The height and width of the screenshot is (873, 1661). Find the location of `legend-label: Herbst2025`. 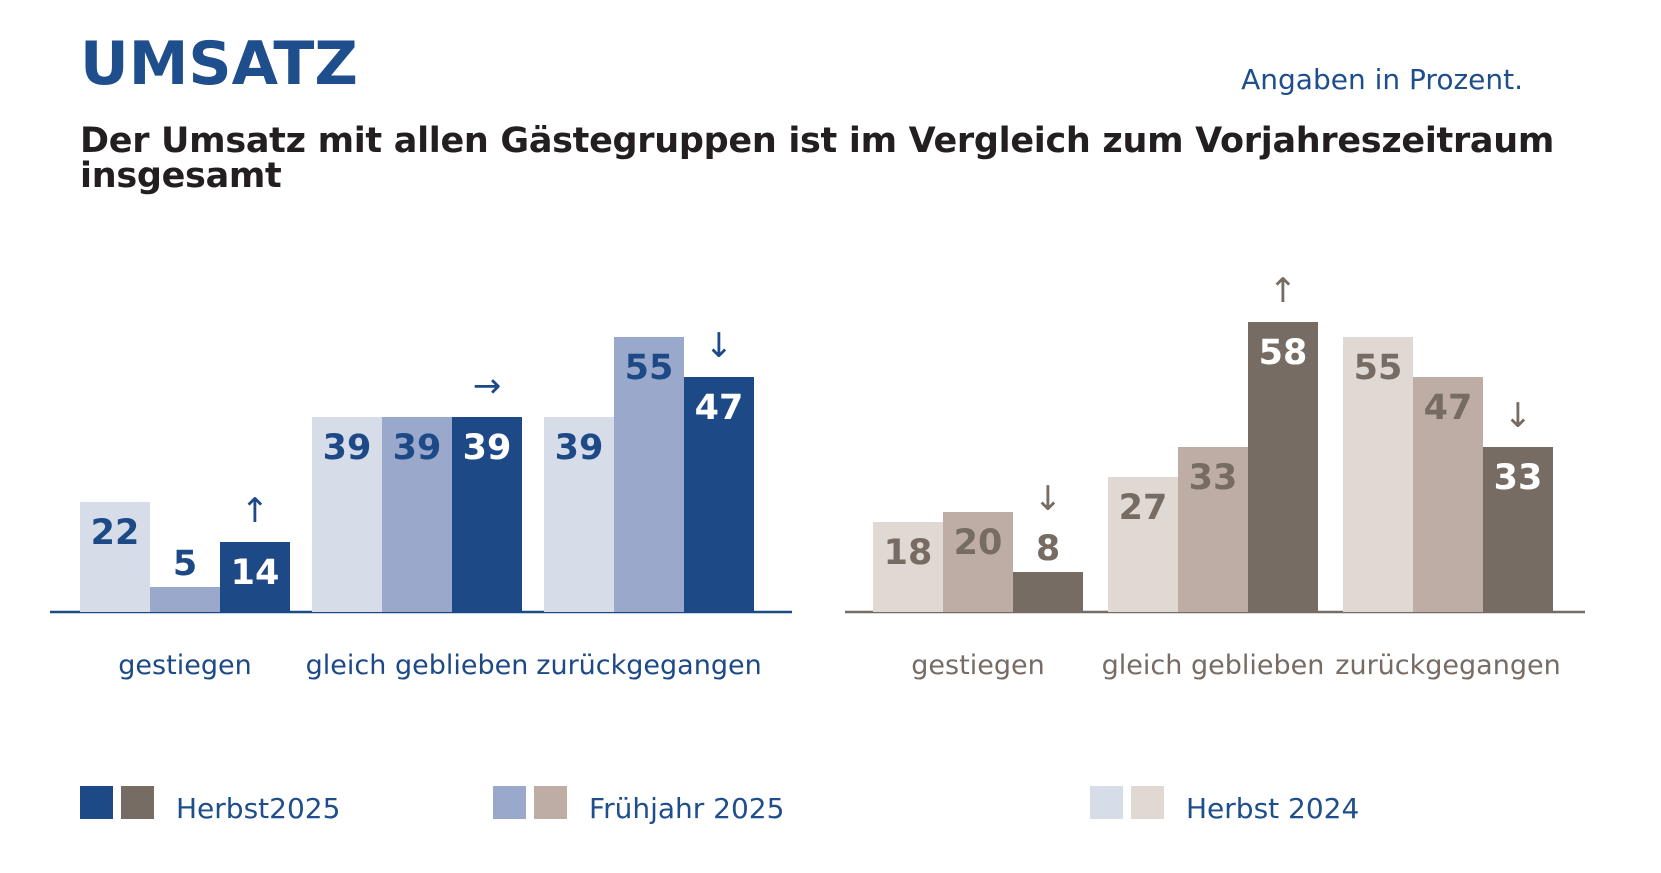

legend-label: Herbst2025 is located at coordinates (258, 808).